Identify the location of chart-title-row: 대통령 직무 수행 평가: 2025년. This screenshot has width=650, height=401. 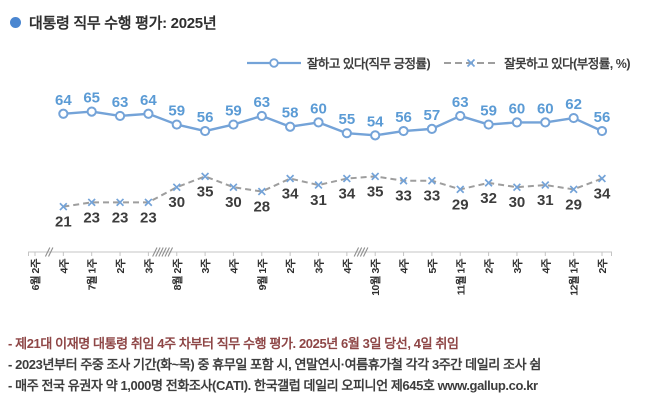
(113, 22).